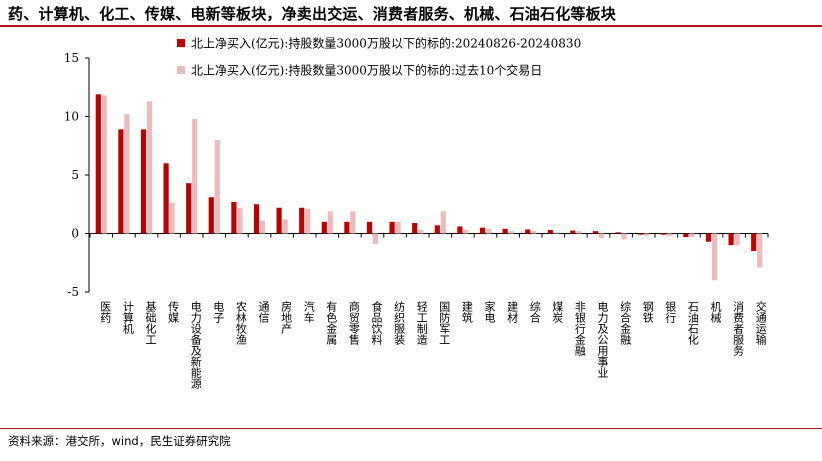 This screenshot has height=461, width=822. Describe the element at coordinates (760, 323) in the screenshot. I see `category-label: 交通运输` at that location.